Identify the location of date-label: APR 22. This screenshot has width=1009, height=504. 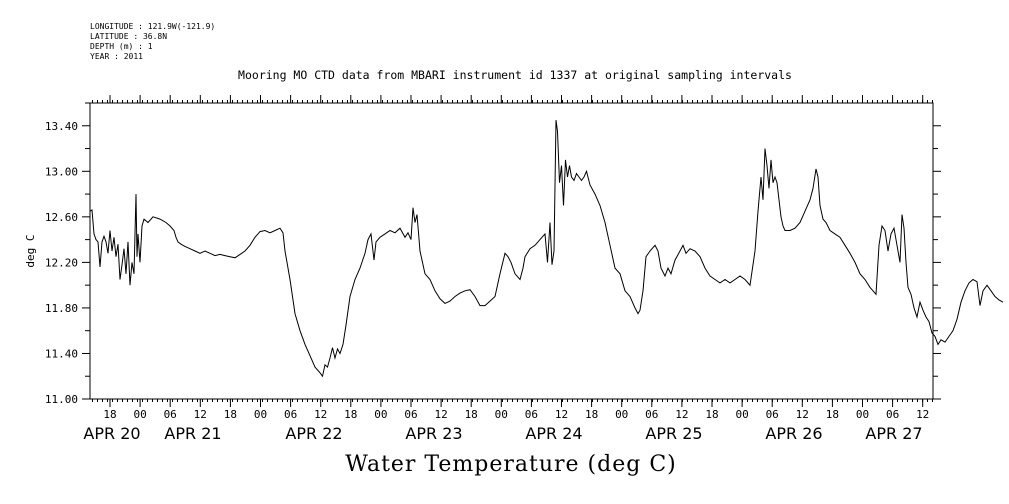
(313, 433).